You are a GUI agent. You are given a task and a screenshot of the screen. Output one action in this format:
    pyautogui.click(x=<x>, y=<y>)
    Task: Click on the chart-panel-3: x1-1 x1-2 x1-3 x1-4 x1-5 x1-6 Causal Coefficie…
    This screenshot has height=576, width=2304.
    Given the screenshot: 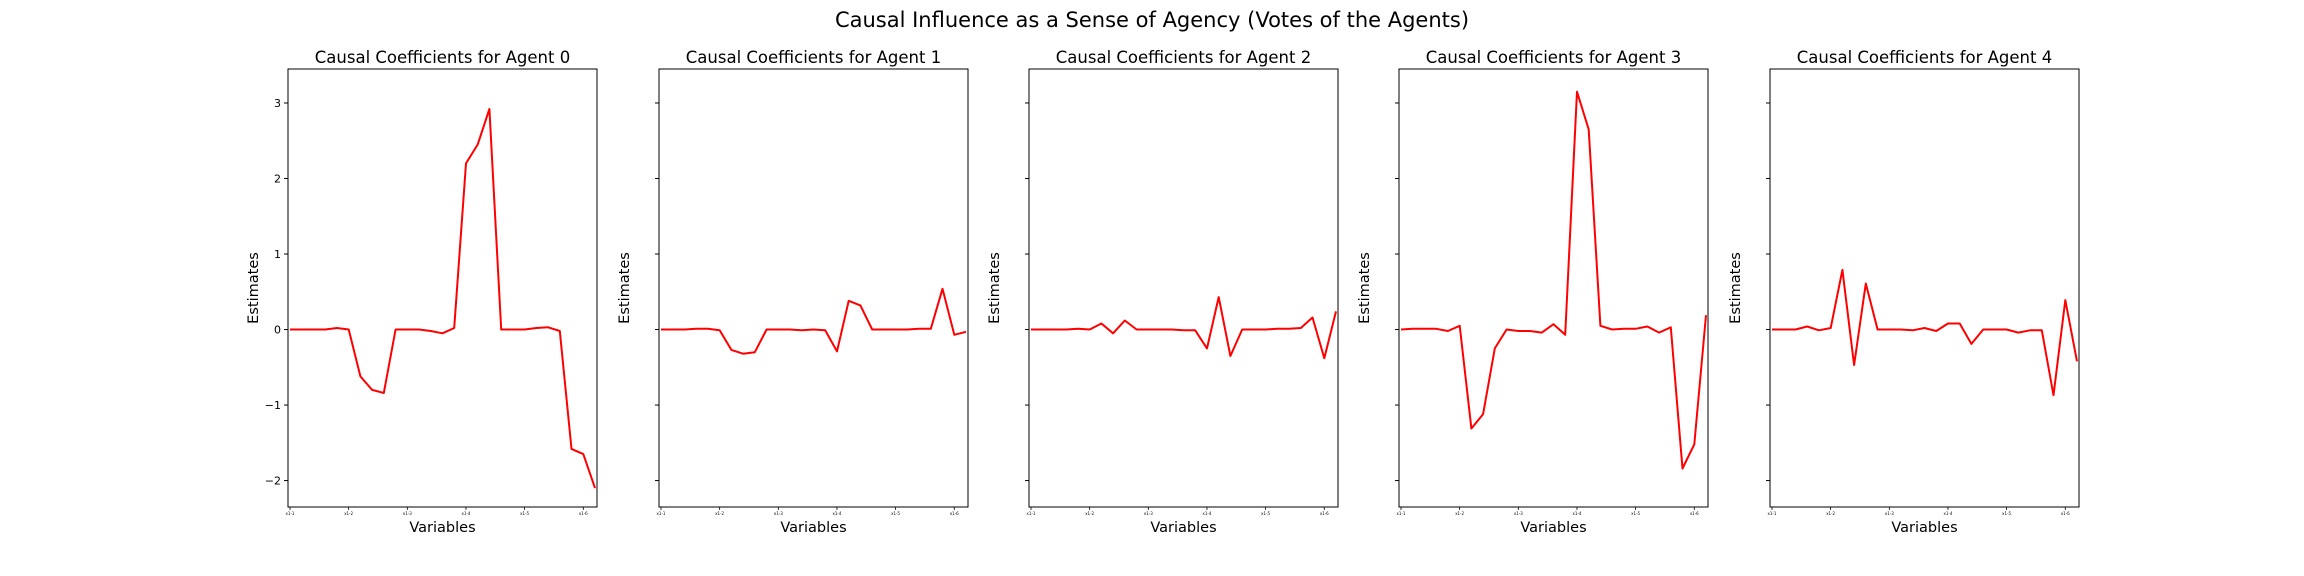 What is the action you would take?
    pyautogui.click(x=1533, y=292)
    